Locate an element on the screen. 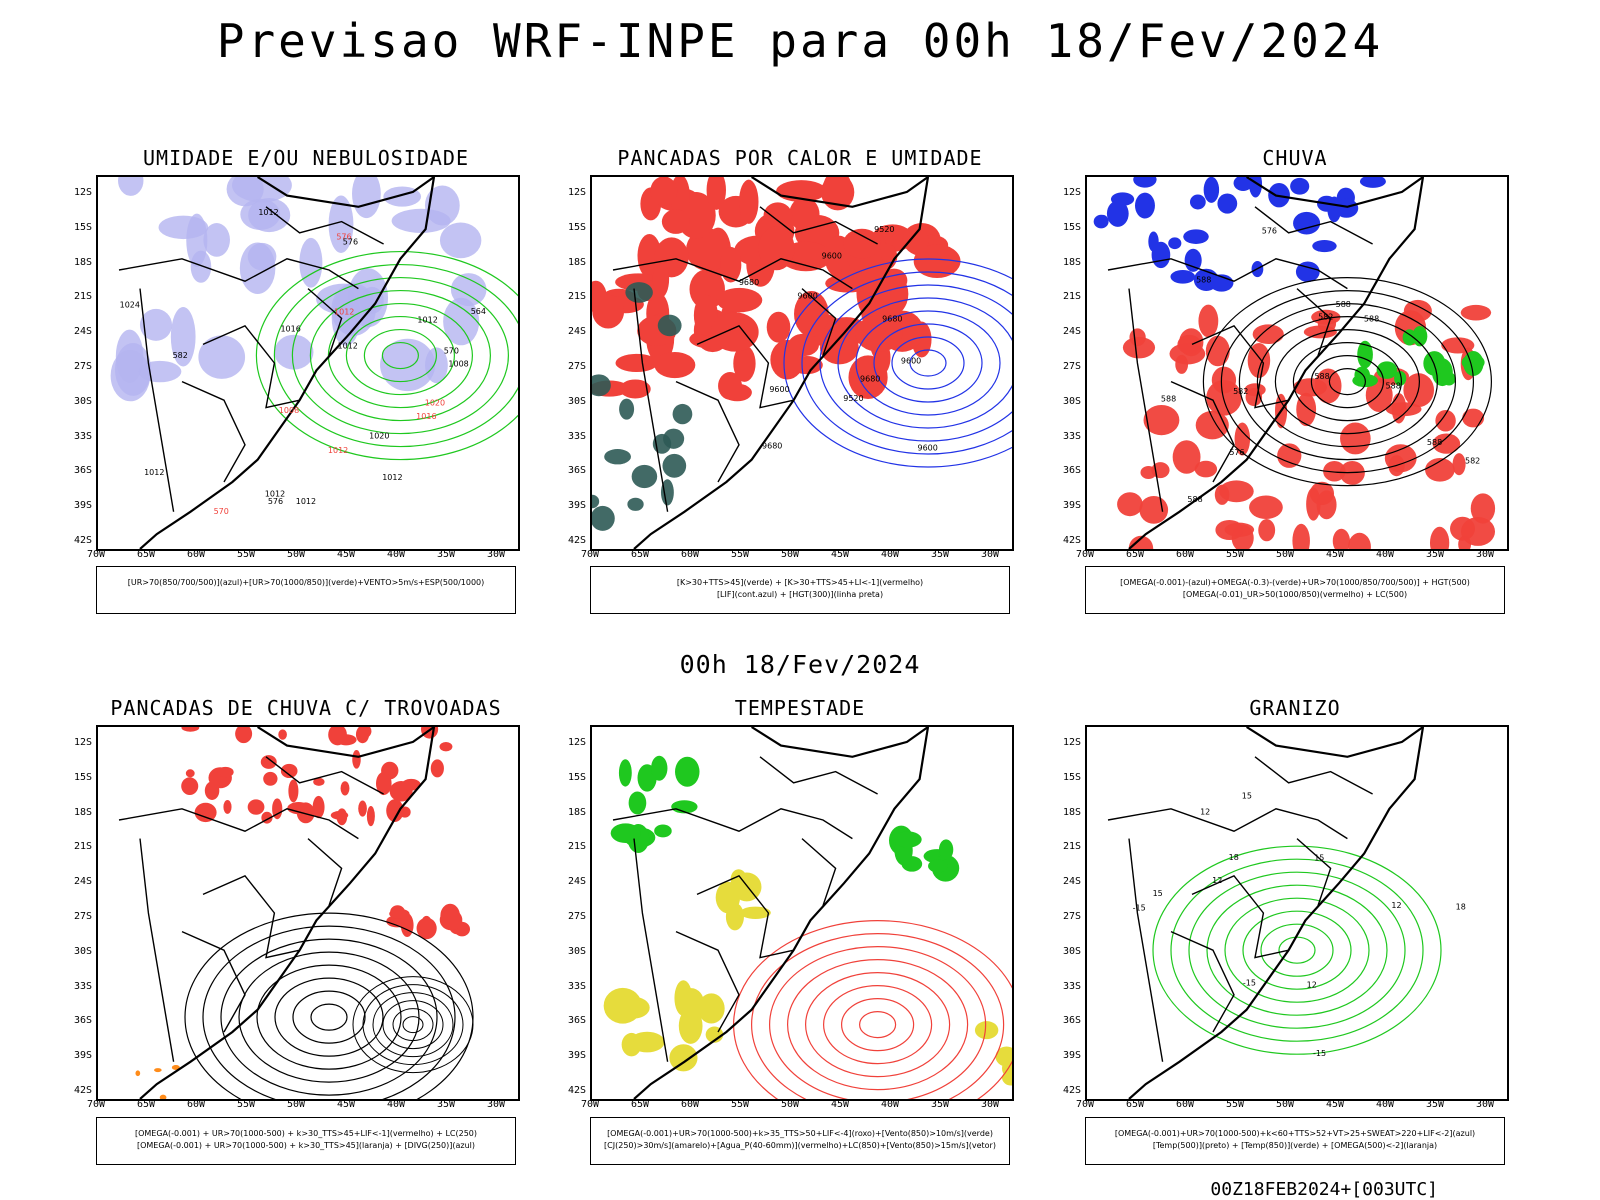 This screenshot has width=1600, height=1200. contour-label: 9680 is located at coordinates (870, 379).